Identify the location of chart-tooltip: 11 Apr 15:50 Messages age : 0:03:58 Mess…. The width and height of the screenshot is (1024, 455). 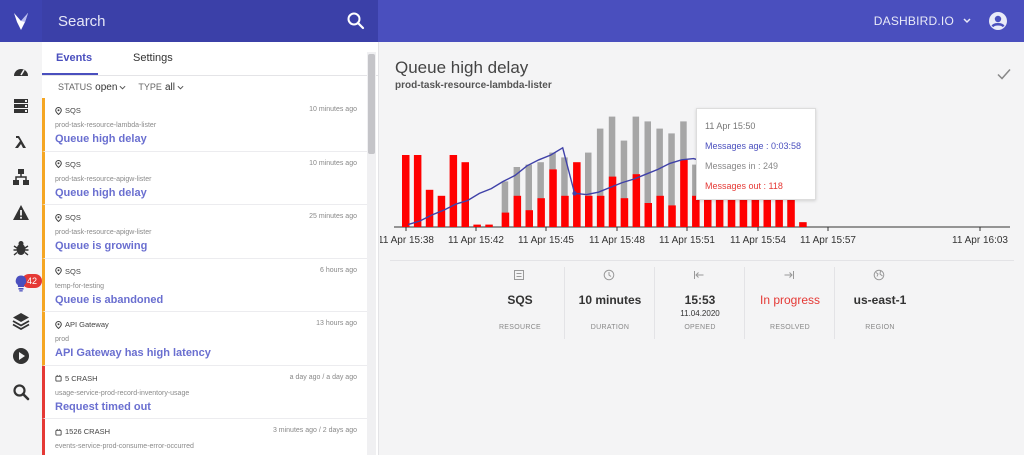
(756, 154).